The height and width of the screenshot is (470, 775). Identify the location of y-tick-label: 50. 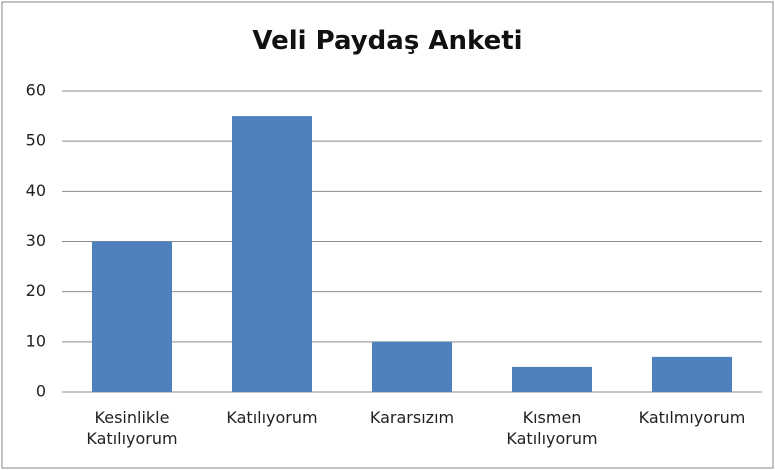
(36, 140).